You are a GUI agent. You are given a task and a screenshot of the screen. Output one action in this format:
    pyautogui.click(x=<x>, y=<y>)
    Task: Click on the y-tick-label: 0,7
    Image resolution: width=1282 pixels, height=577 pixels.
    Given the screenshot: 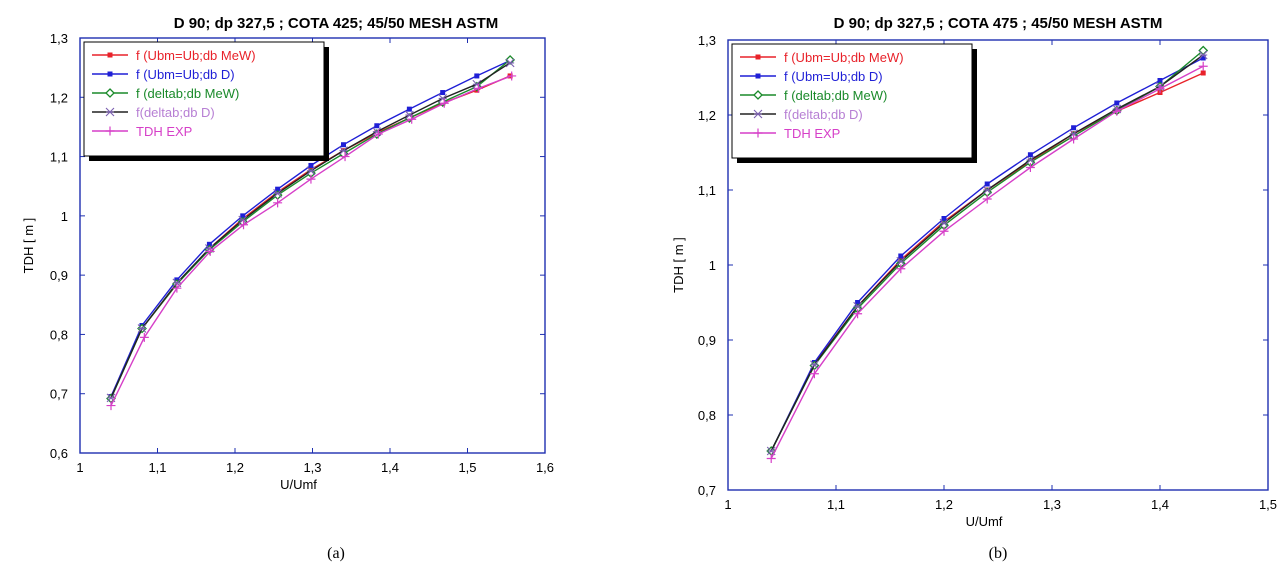 What is the action you would take?
    pyautogui.click(x=59, y=394)
    